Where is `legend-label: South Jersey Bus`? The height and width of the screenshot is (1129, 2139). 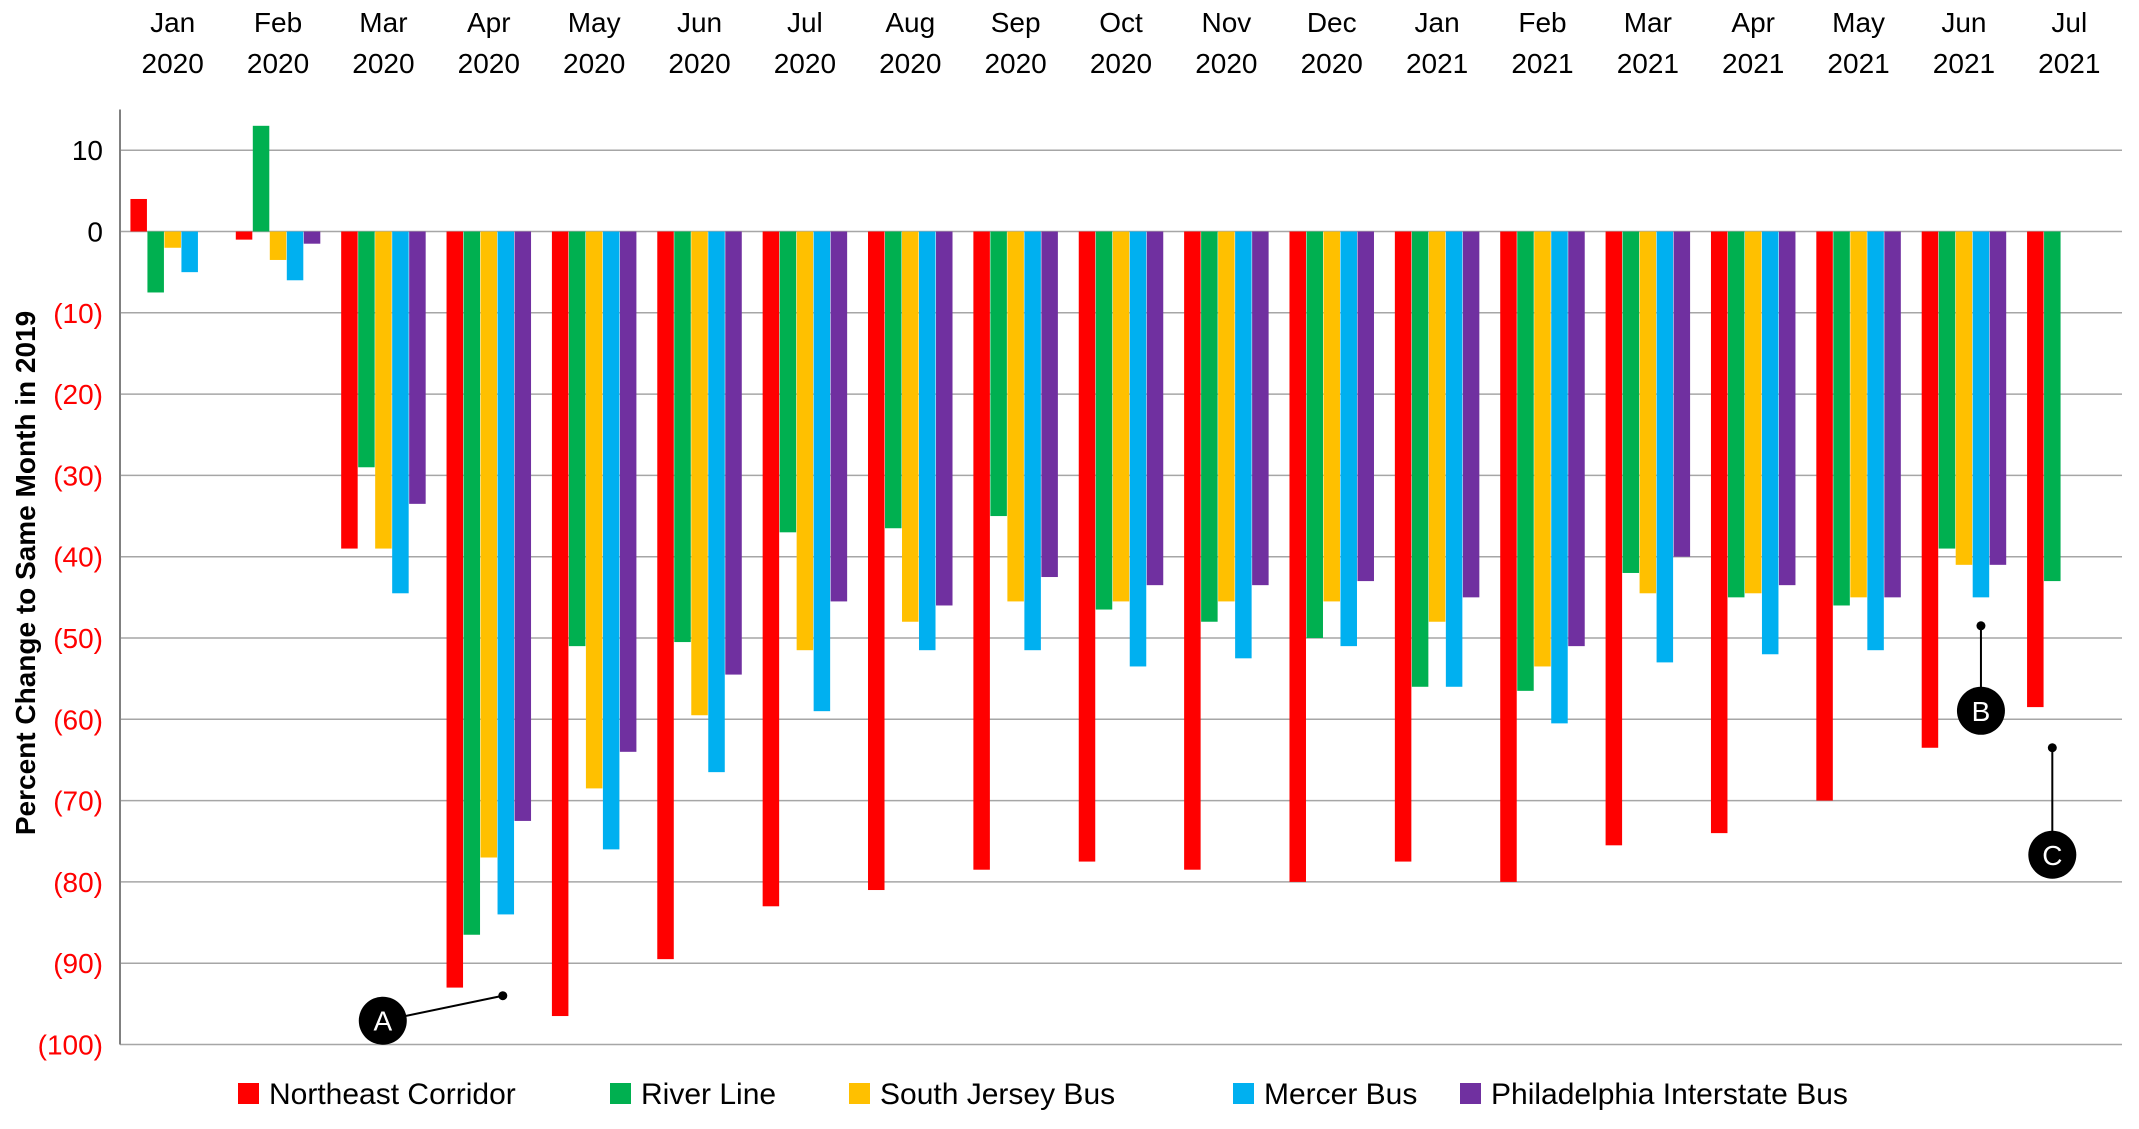 legend-label: South Jersey Bus is located at coordinates (997, 1094).